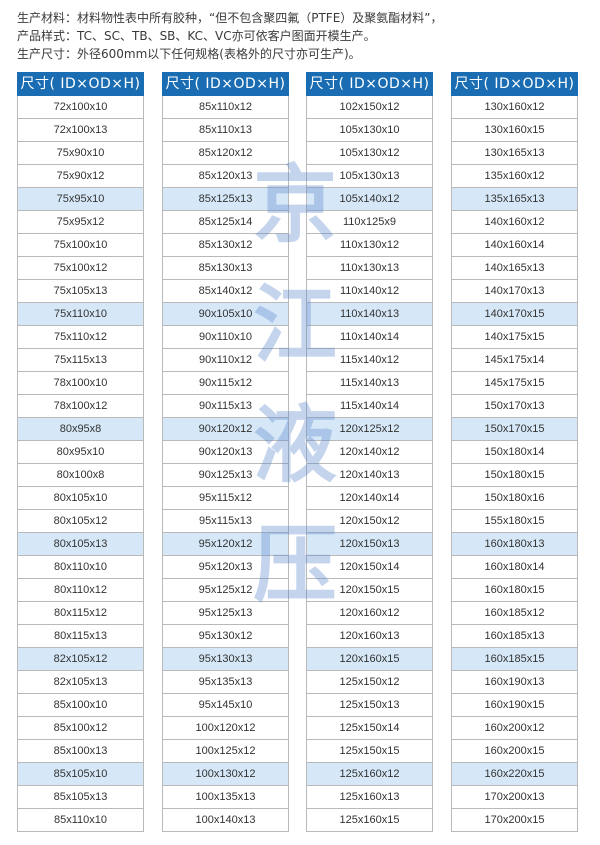 This screenshot has width=600, height=845. Describe the element at coordinates (225, 659) in the screenshot. I see `table-cell: 95x130x13` at that location.